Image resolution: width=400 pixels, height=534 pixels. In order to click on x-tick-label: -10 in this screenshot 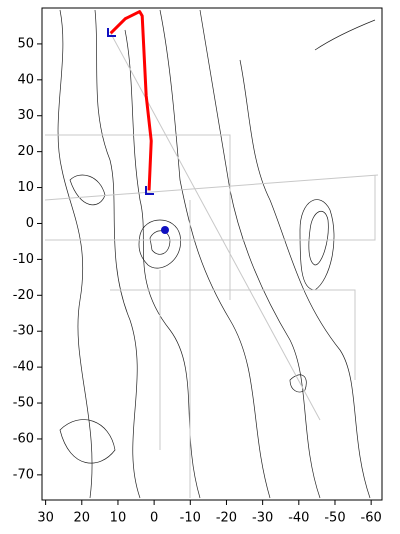, I will do `click(190, 518)`.